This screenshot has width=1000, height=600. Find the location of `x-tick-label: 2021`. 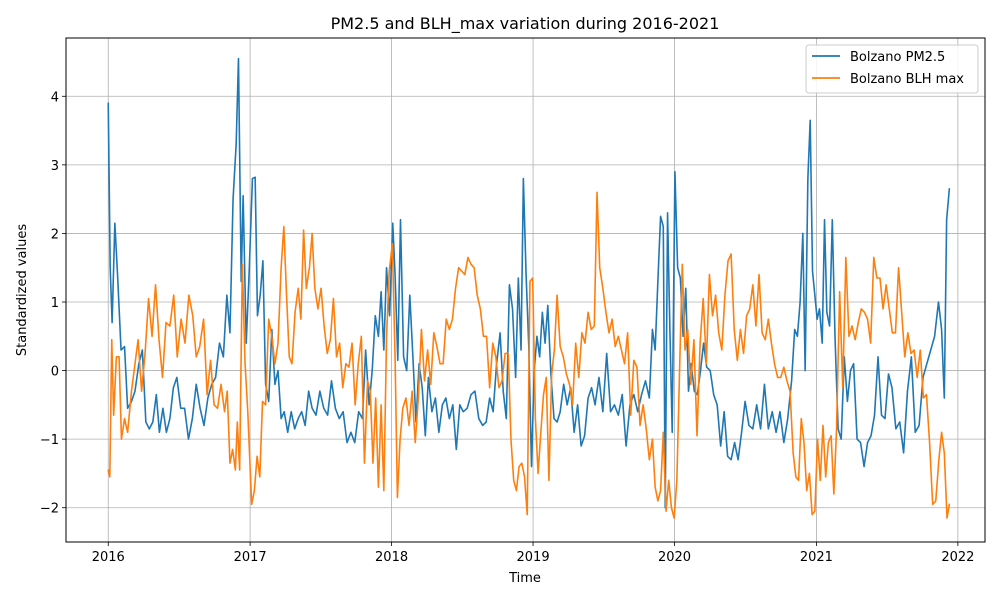

x-tick-label: 2021 is located at coordinates (816, 557).